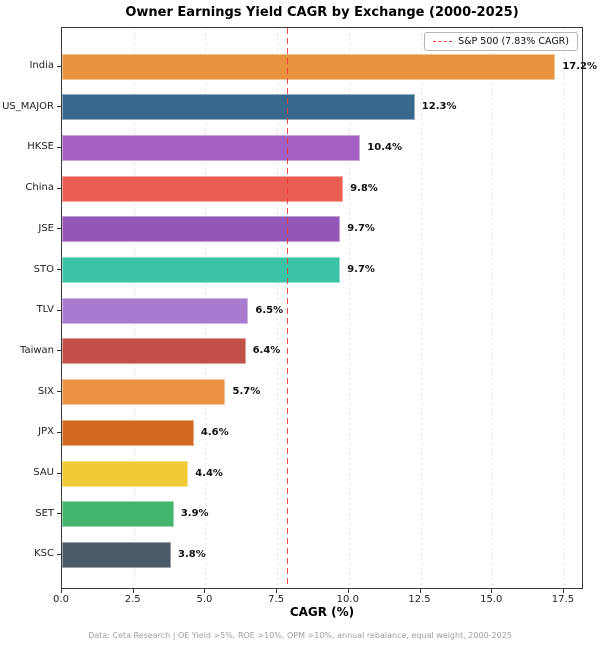 The width and height of the screenshot is (600, 650). What do you see at coordinates (45, 310) in the screenshot?
I see `y-tick-label: TLV` at bounding box center [45, 310].